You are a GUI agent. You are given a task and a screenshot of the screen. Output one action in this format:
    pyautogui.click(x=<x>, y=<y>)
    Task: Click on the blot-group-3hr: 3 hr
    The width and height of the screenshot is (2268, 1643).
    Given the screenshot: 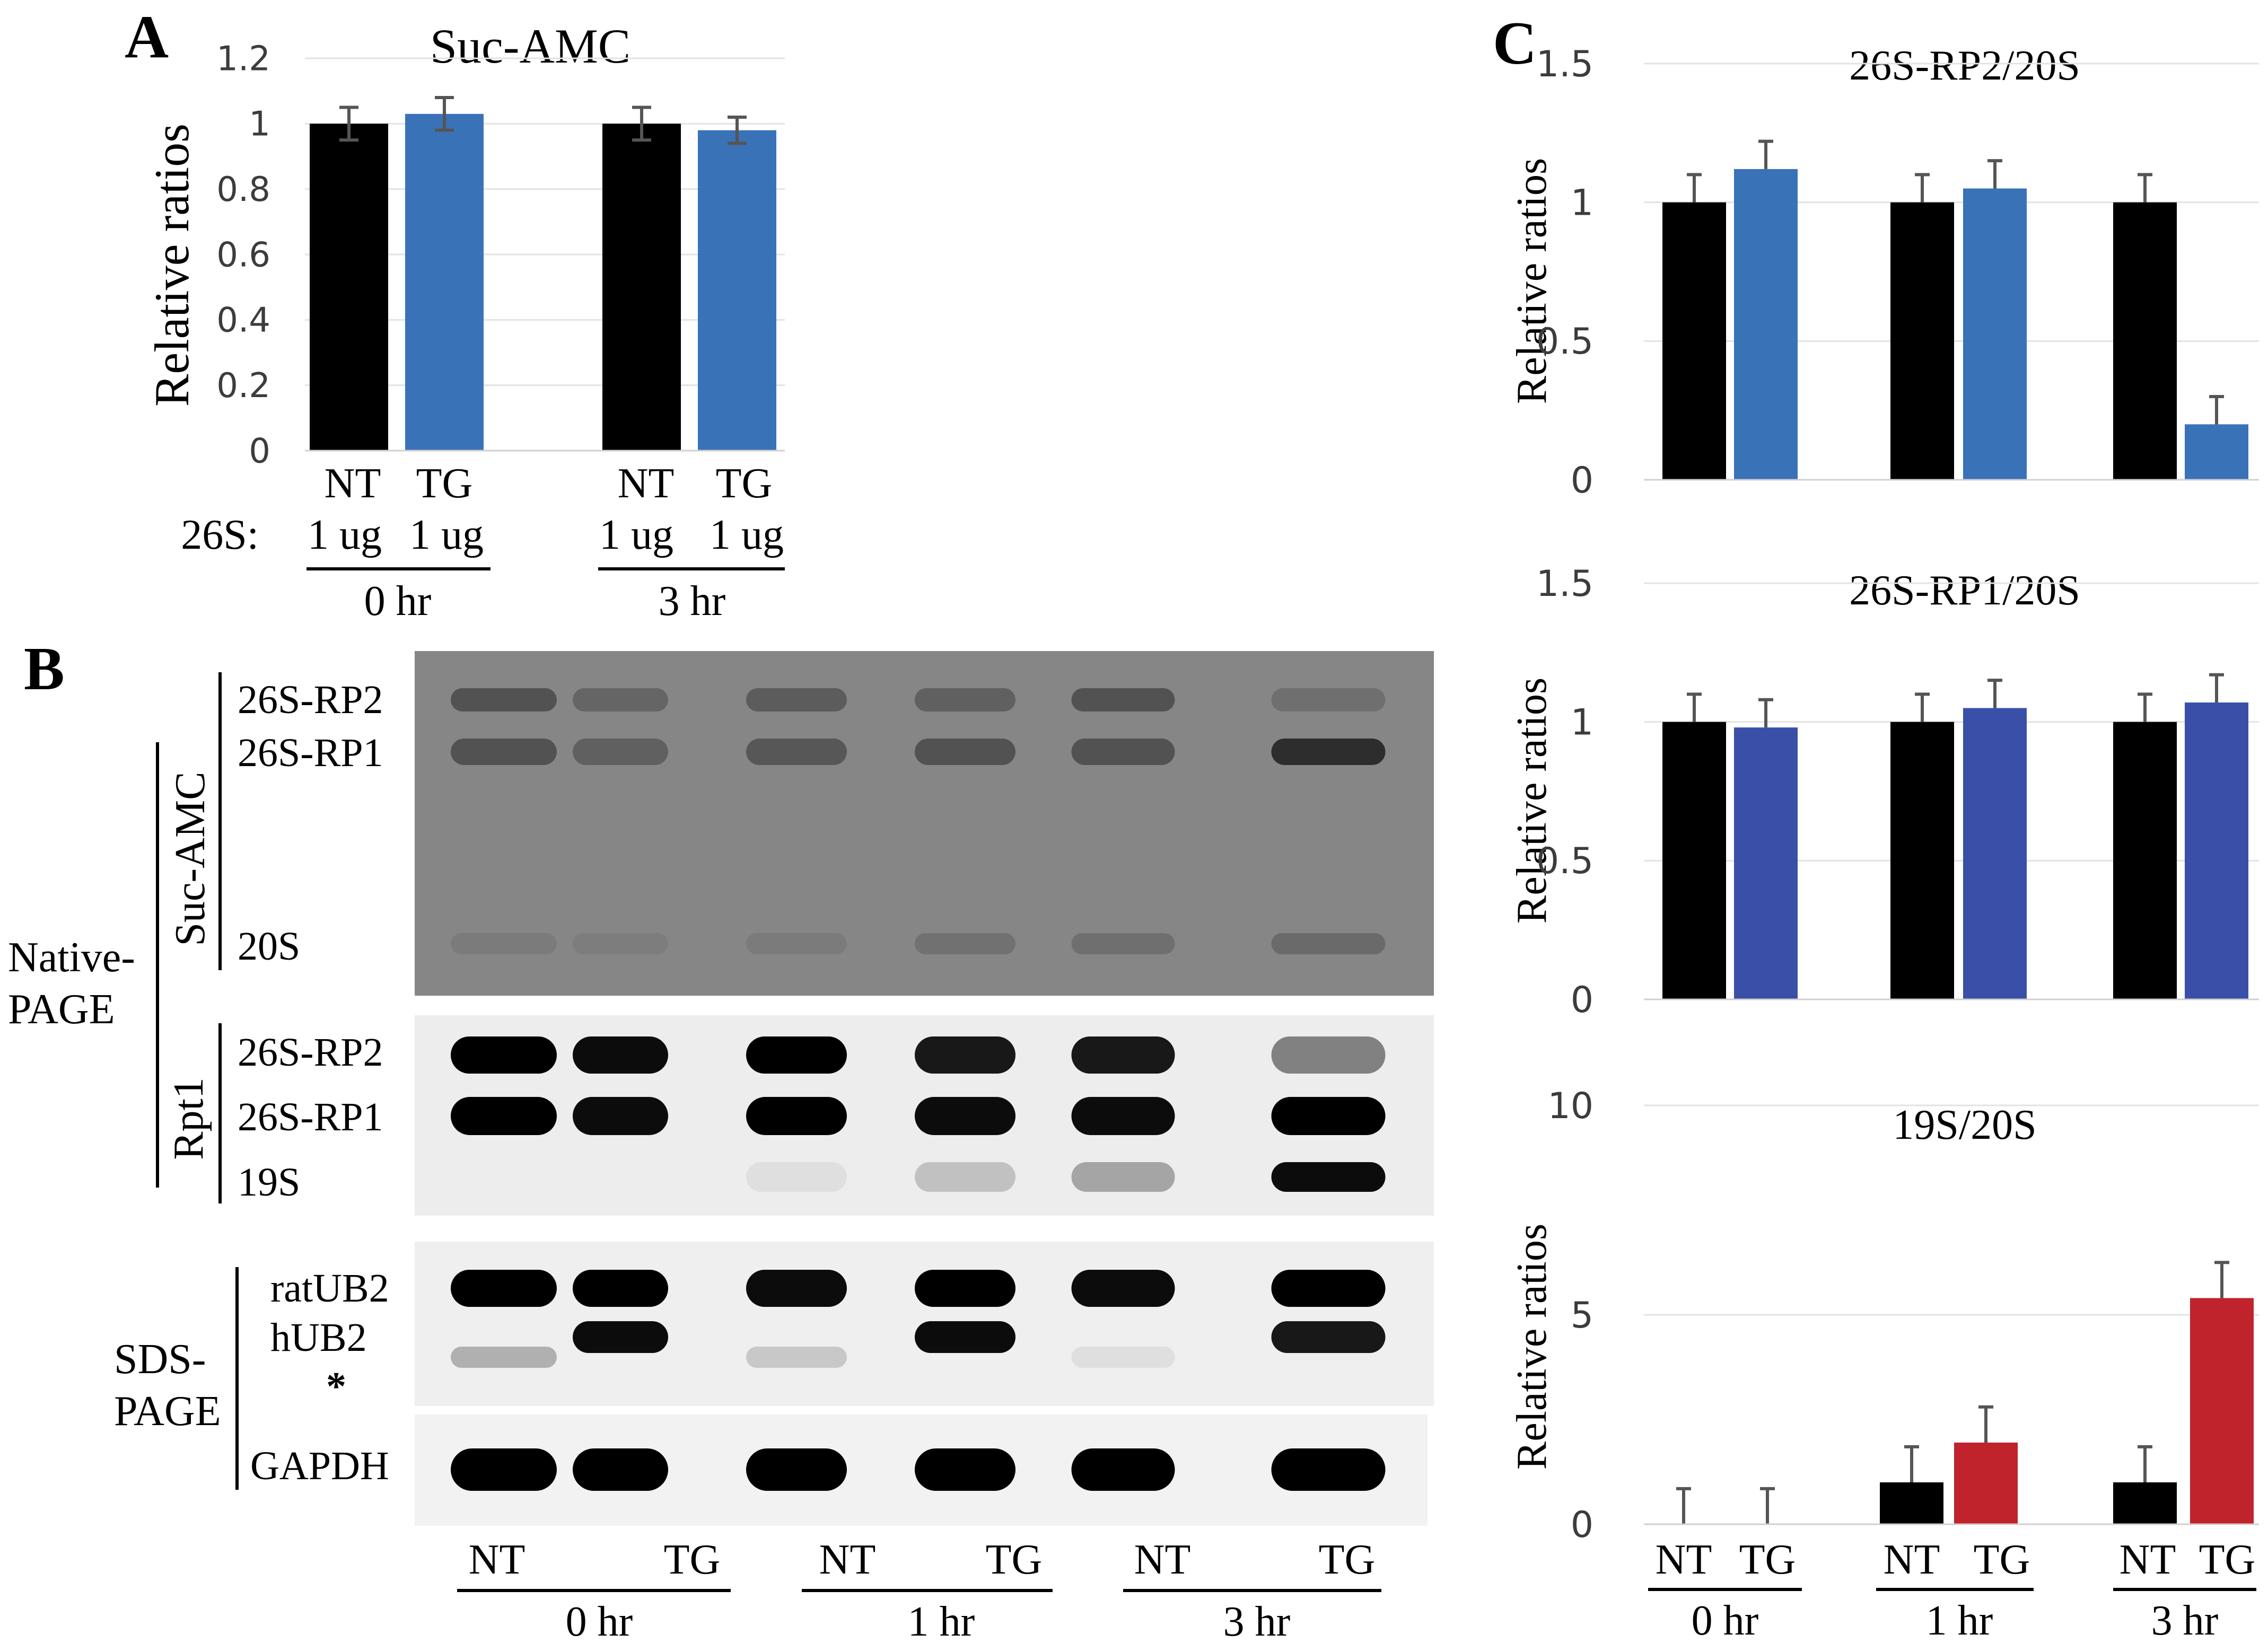 What is the action you would take?
    pyautogui.click(x=1257, y=1620)
    